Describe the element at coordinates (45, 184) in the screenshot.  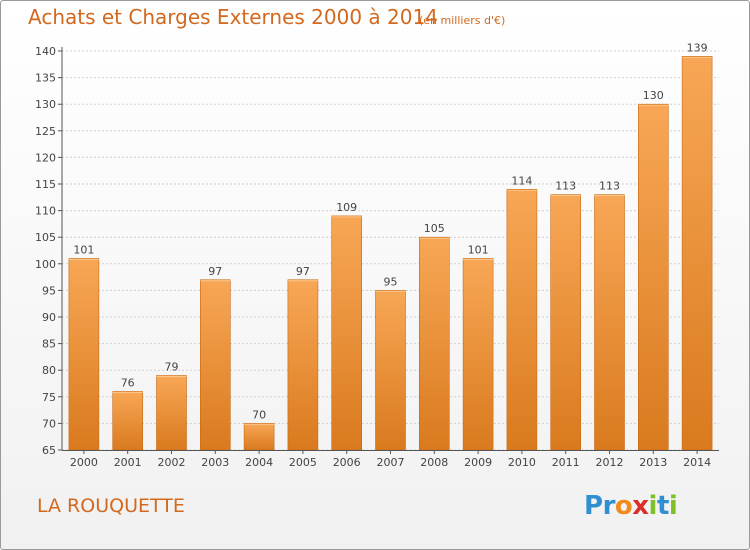
I see `y-tick-label: 115` at that location.